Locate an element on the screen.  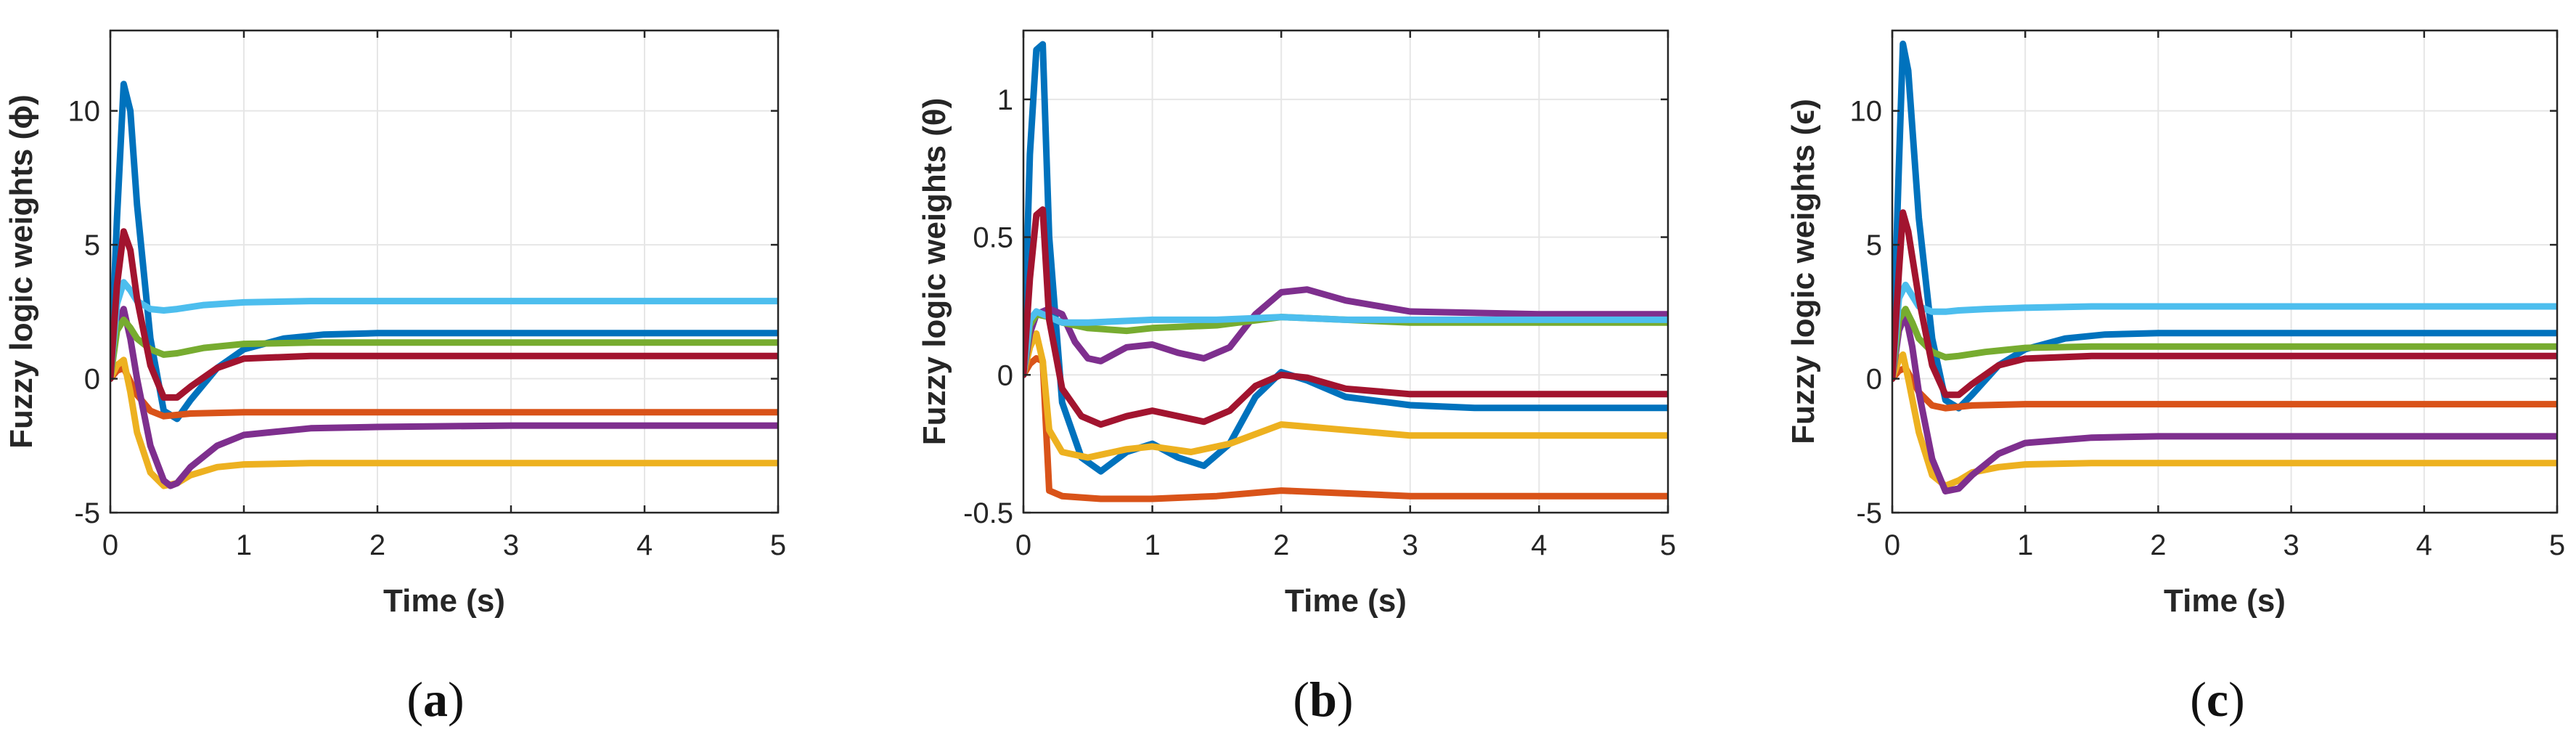
series-line-w2 is located at coordinates (1345, 429).